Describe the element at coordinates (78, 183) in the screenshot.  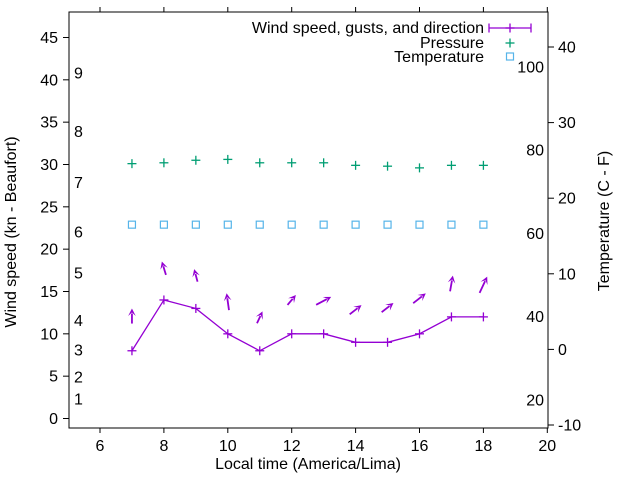
I see `beaufort-tick-label: 7` at that location.